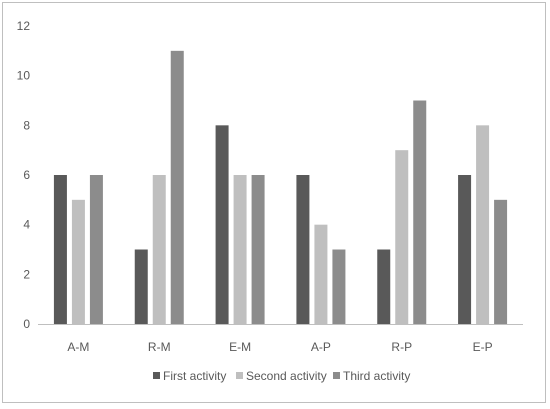 The width and height of the screenshot is (550, 409). I want to click on x-tick-label: A-P, so click(321, 347).